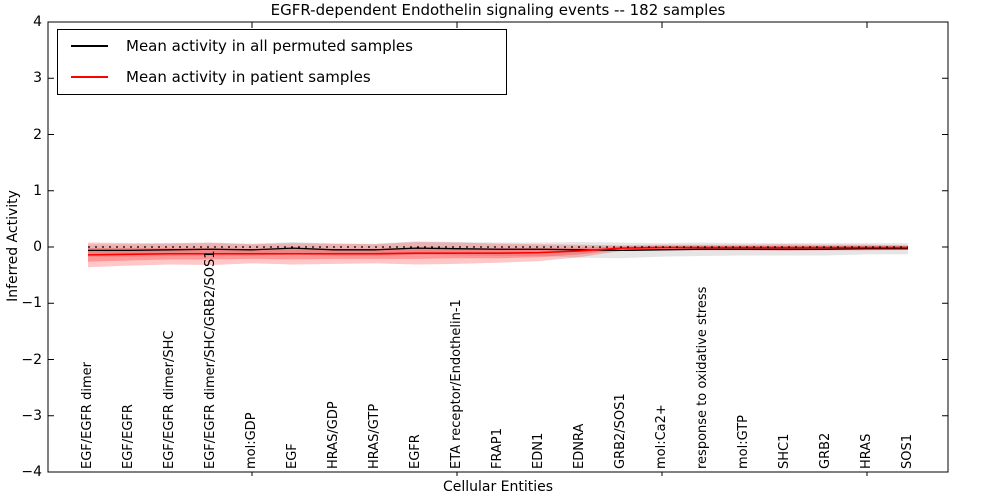 This screenshot has height=500, width=1000. I want to click on legend-item-patient: Mean activity in patient samples, so click(282, 76).